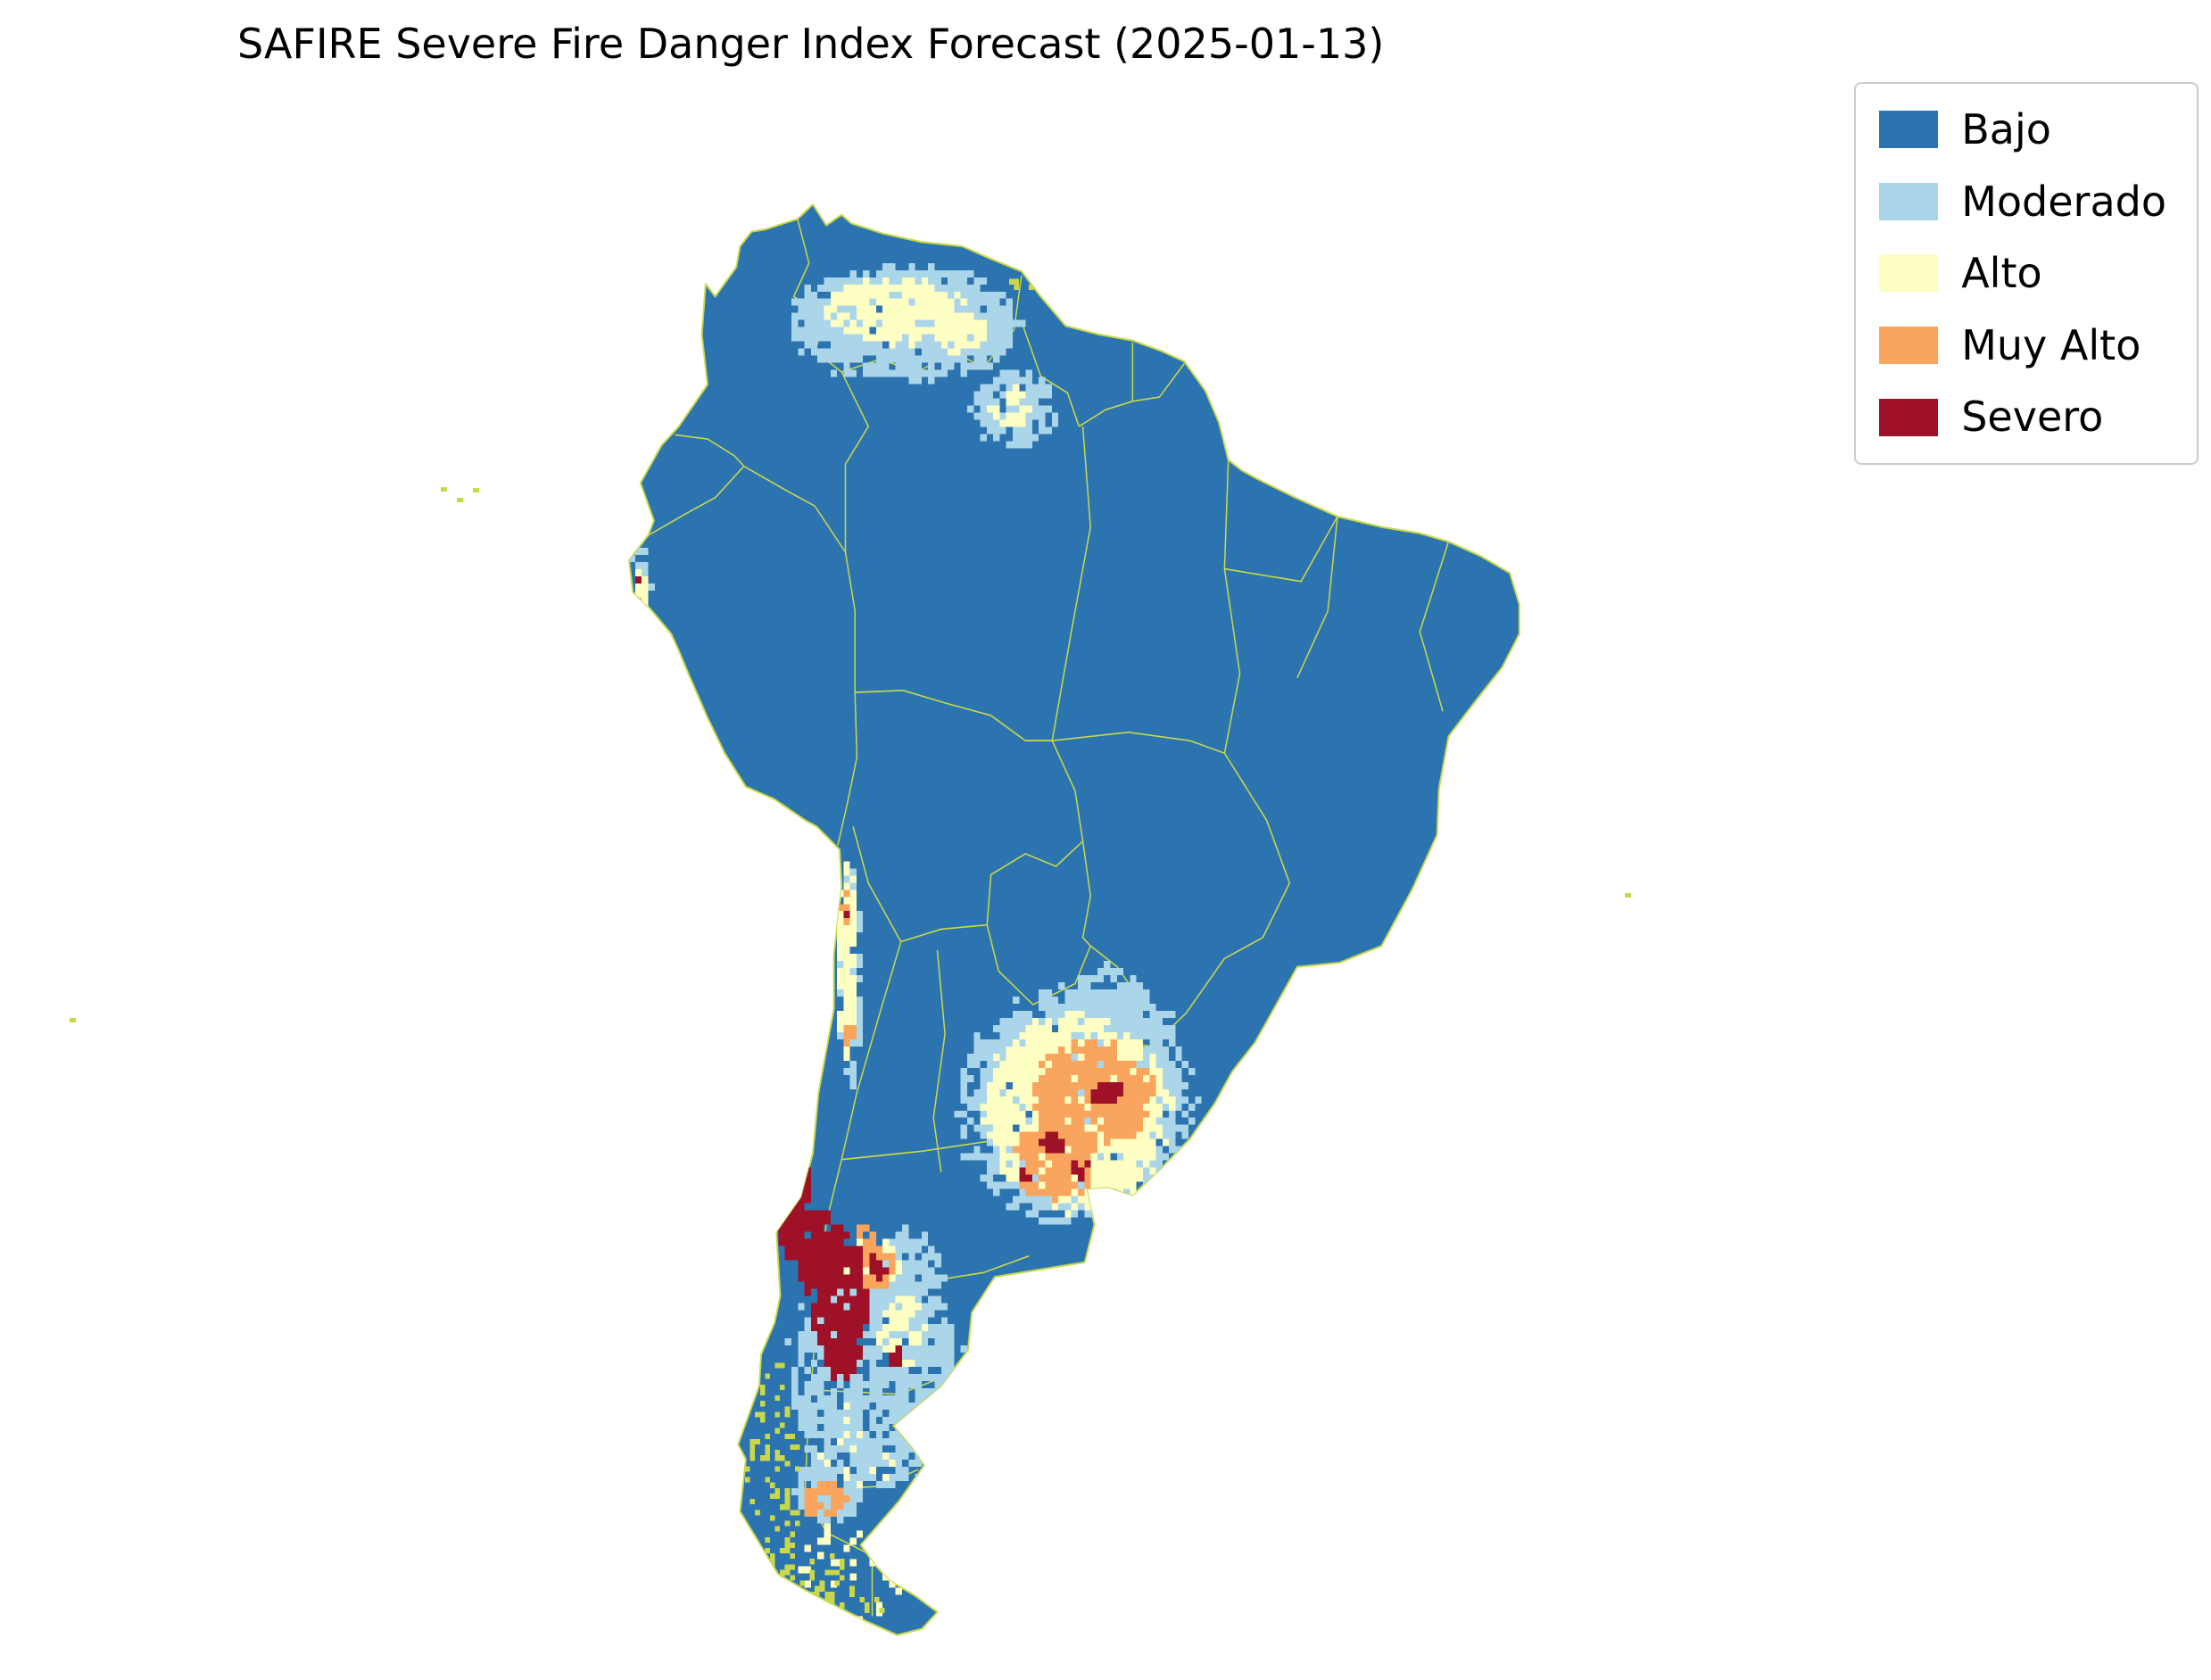 The height and width of the screenshot is (1680, 2211). I want to click on legend: Bajo Moderado Alto Muy Alto Severo, so click(2026, 273).